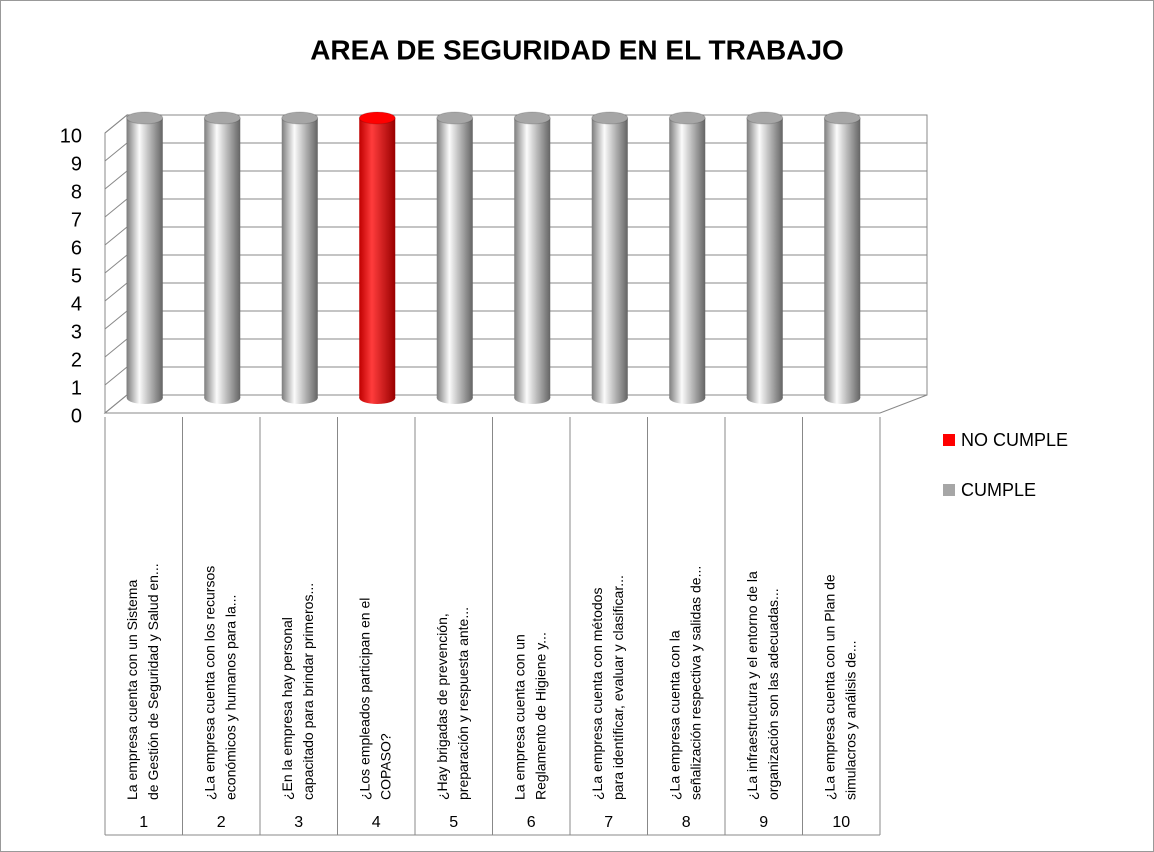 The image size is (1154, 852). What do you see at coordinates (453, 822) in the screenshot?
I see `category-number: 5` at bounding box center [453, 822].